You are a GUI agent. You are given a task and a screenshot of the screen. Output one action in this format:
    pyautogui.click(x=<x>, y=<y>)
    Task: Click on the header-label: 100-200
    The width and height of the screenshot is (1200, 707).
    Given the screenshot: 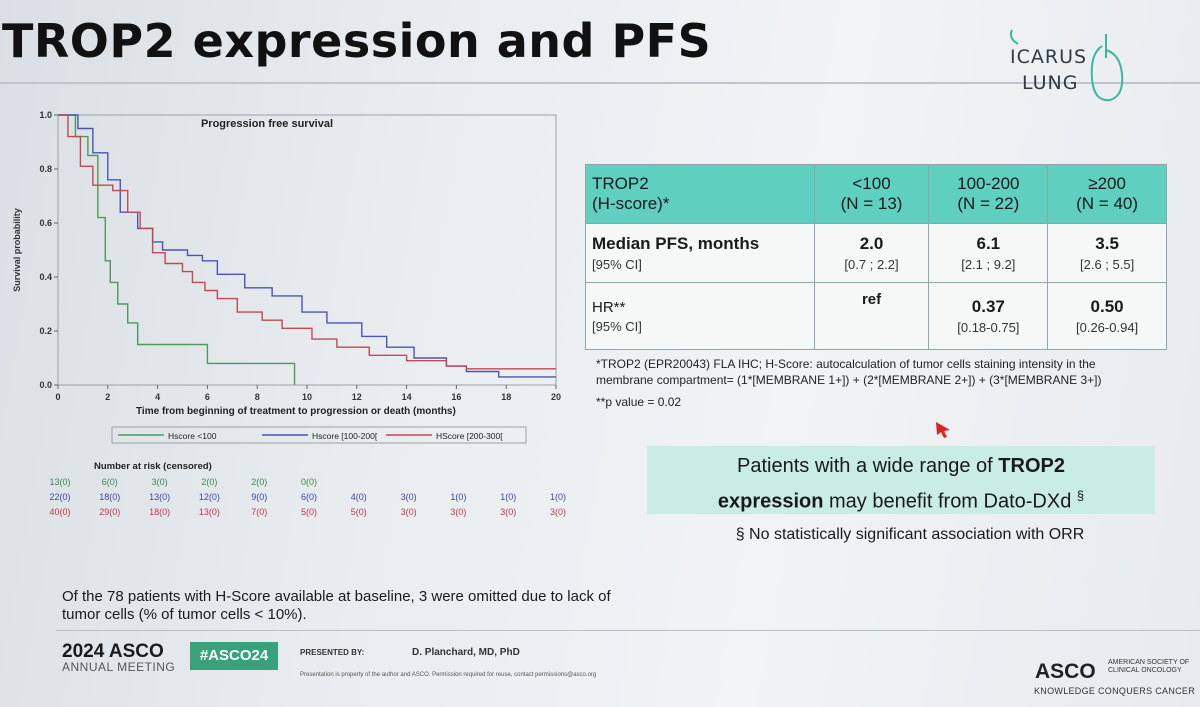 What is the action you would take?
    pyautogui.click(x=988, y=183)
    